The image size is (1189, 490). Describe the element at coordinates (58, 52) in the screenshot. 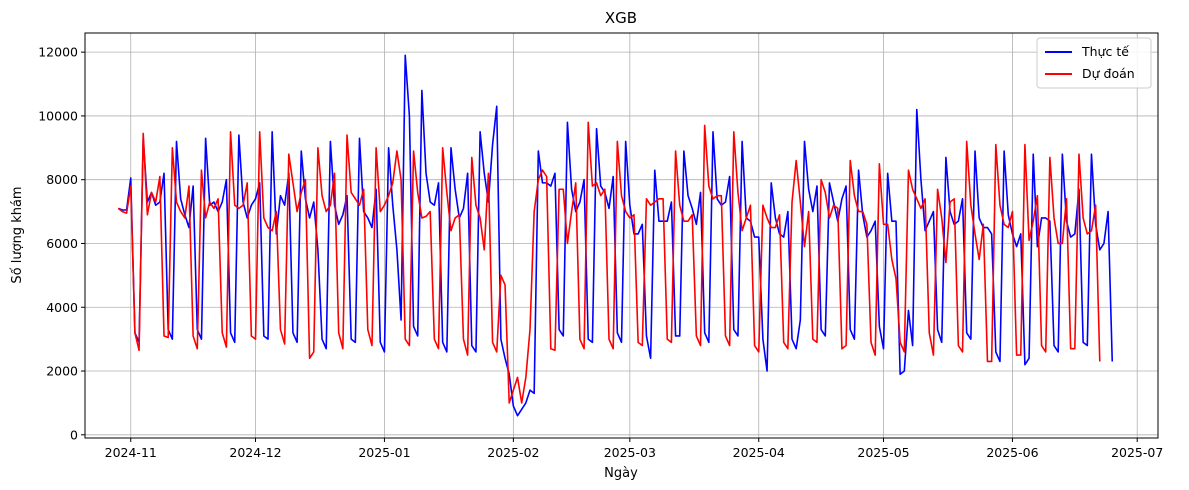

I see `y-tick-label: 12000` at that location.